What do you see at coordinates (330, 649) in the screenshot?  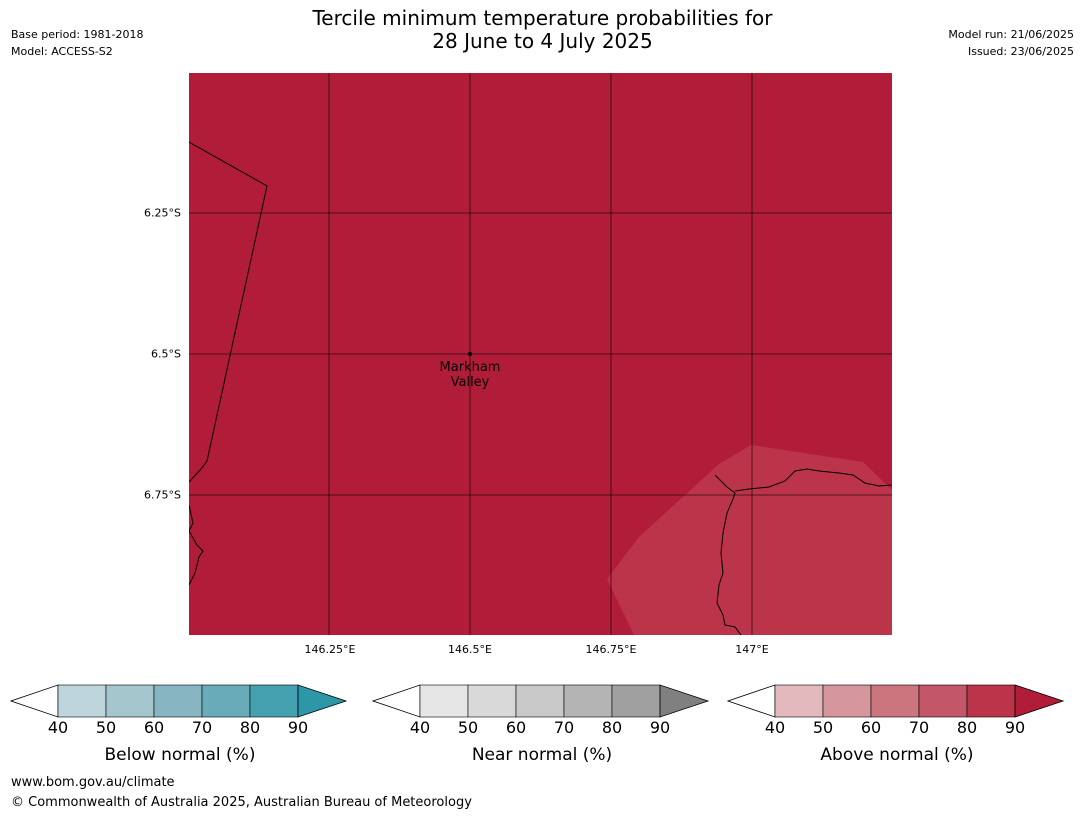 I see `lon-label: 146.25°E` at bounding box center [330, 649].